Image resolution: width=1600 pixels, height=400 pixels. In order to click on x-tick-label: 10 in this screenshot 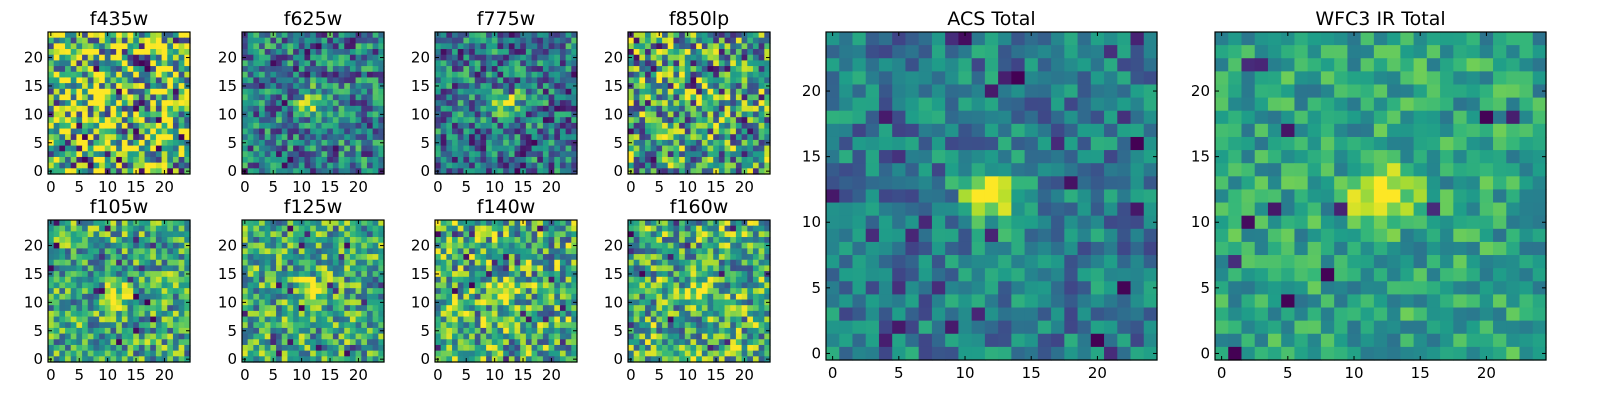, I will do `click(107, 375)`.